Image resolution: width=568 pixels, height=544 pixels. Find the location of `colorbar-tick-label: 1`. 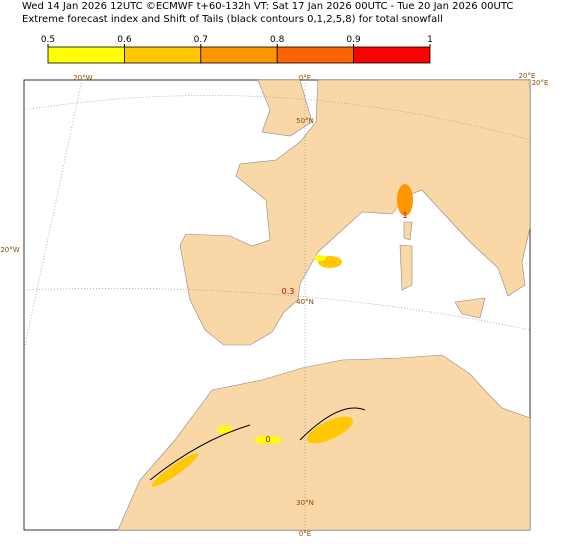

colorbar-tick-label: 1 is located at coordinates (430, 40).